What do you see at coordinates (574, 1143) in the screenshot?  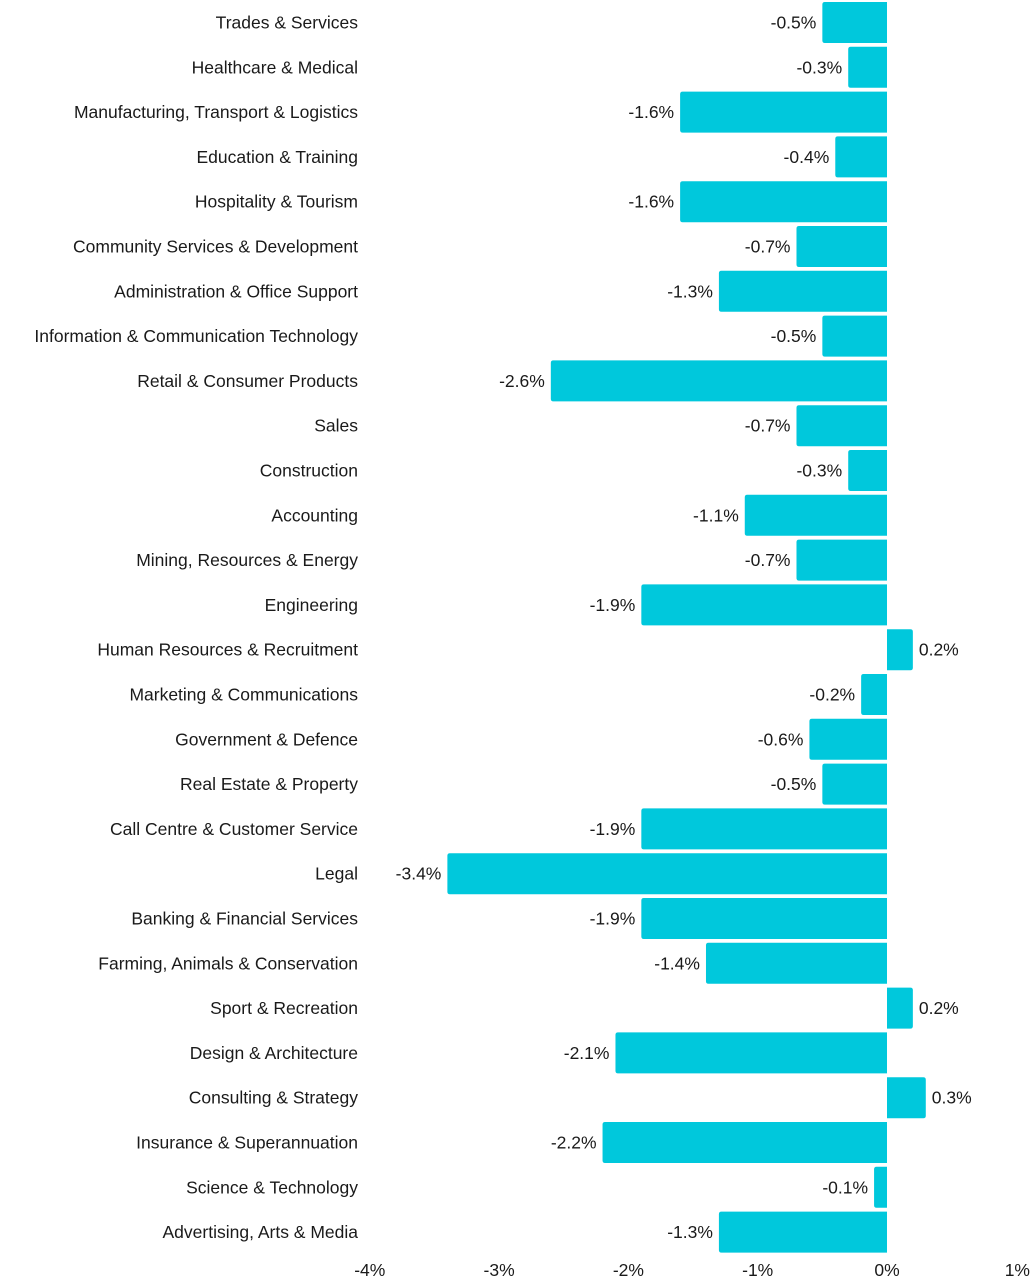 I see `value-label: -2.2%` at bounding box center [574, 1143].